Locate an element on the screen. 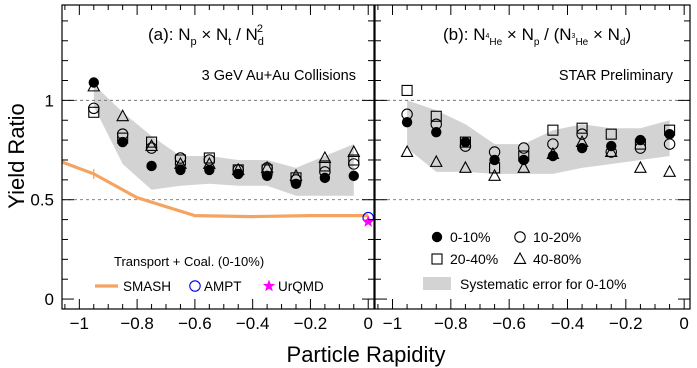 The width and height of the screenshot is (697, 368). panel-title-a: (a): Np × Nt / Nd2 is located at coordinates (206, 35).